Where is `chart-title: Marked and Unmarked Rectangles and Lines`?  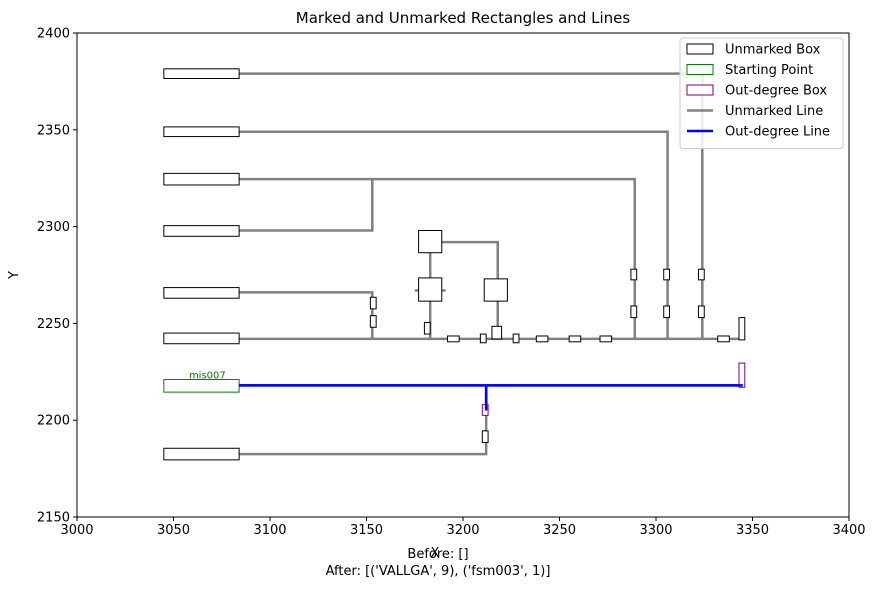
chart-title: Marked and Unmarked Rectangles and Lines is located at coordinates (463, 18).